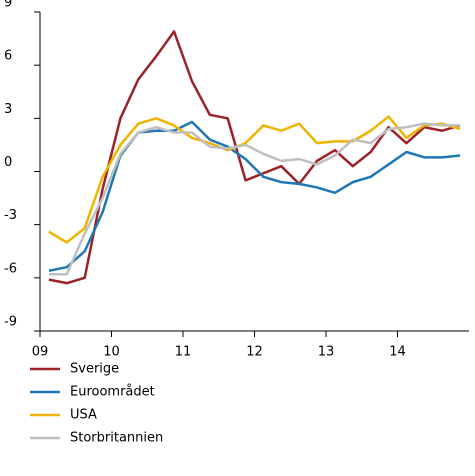  What do you see at coordinates (254, 352) in the screenshot?
I see `x-tick-label: 12` at bounding box center [254, 352].